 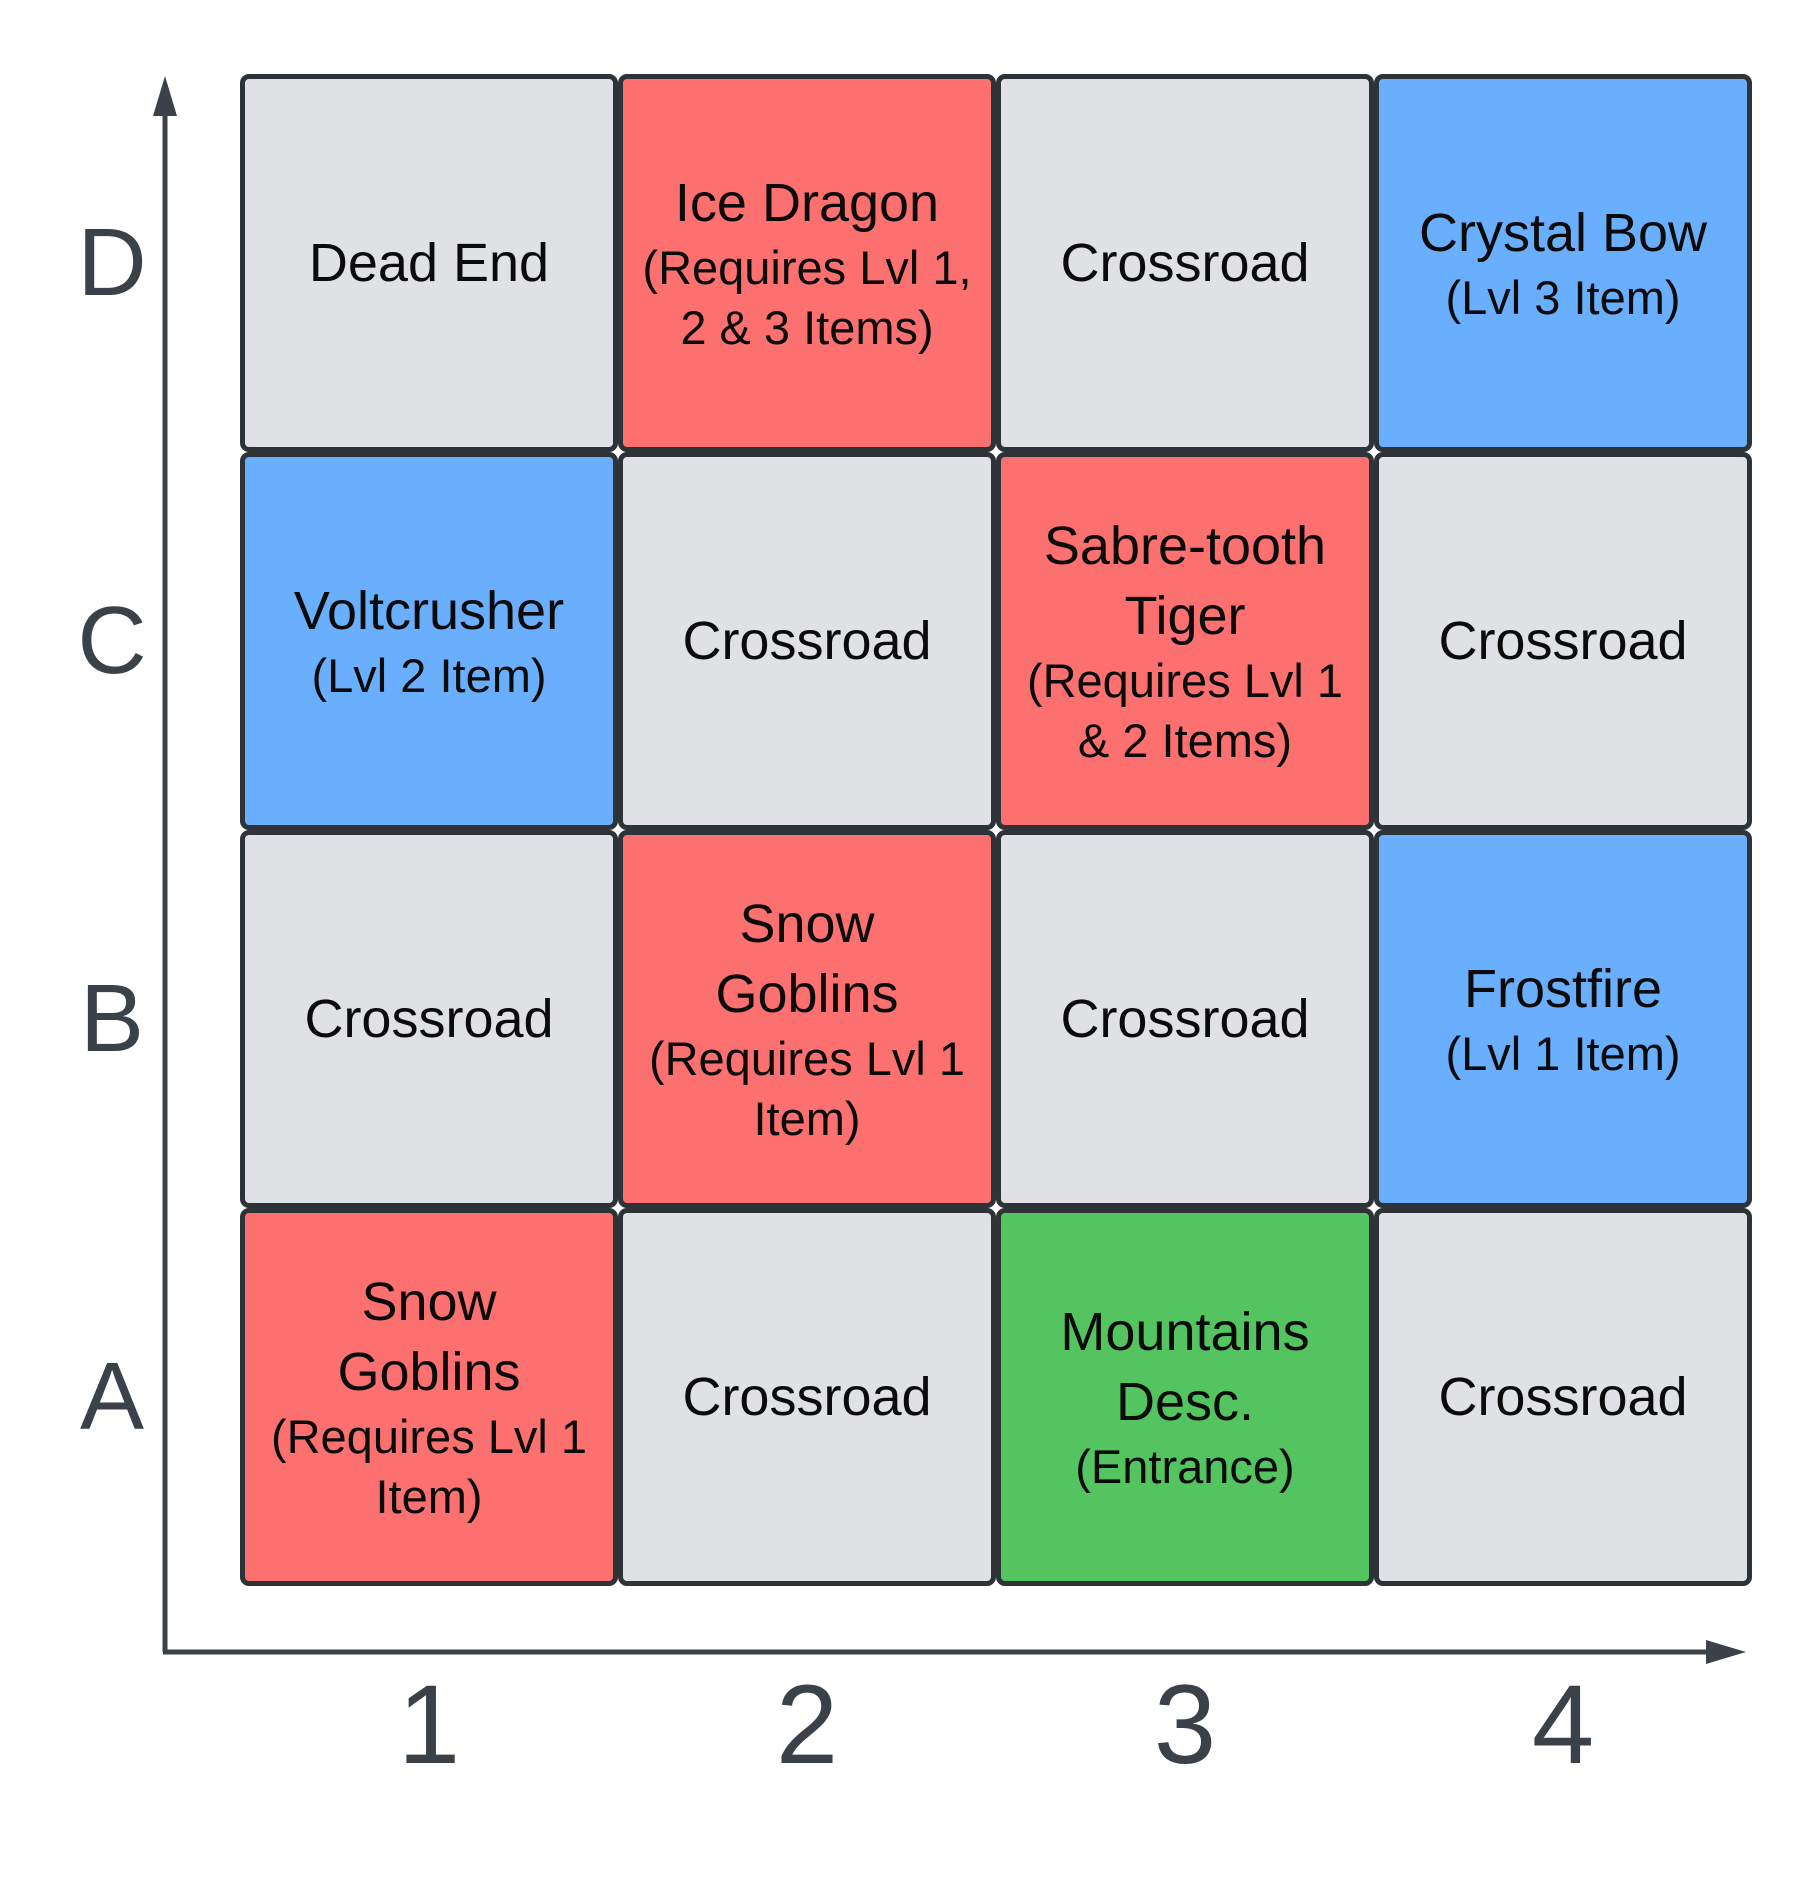 I want to click on map-cell-a3: Mountains Desc. (Entrance), so click(x=1185, y=1397).